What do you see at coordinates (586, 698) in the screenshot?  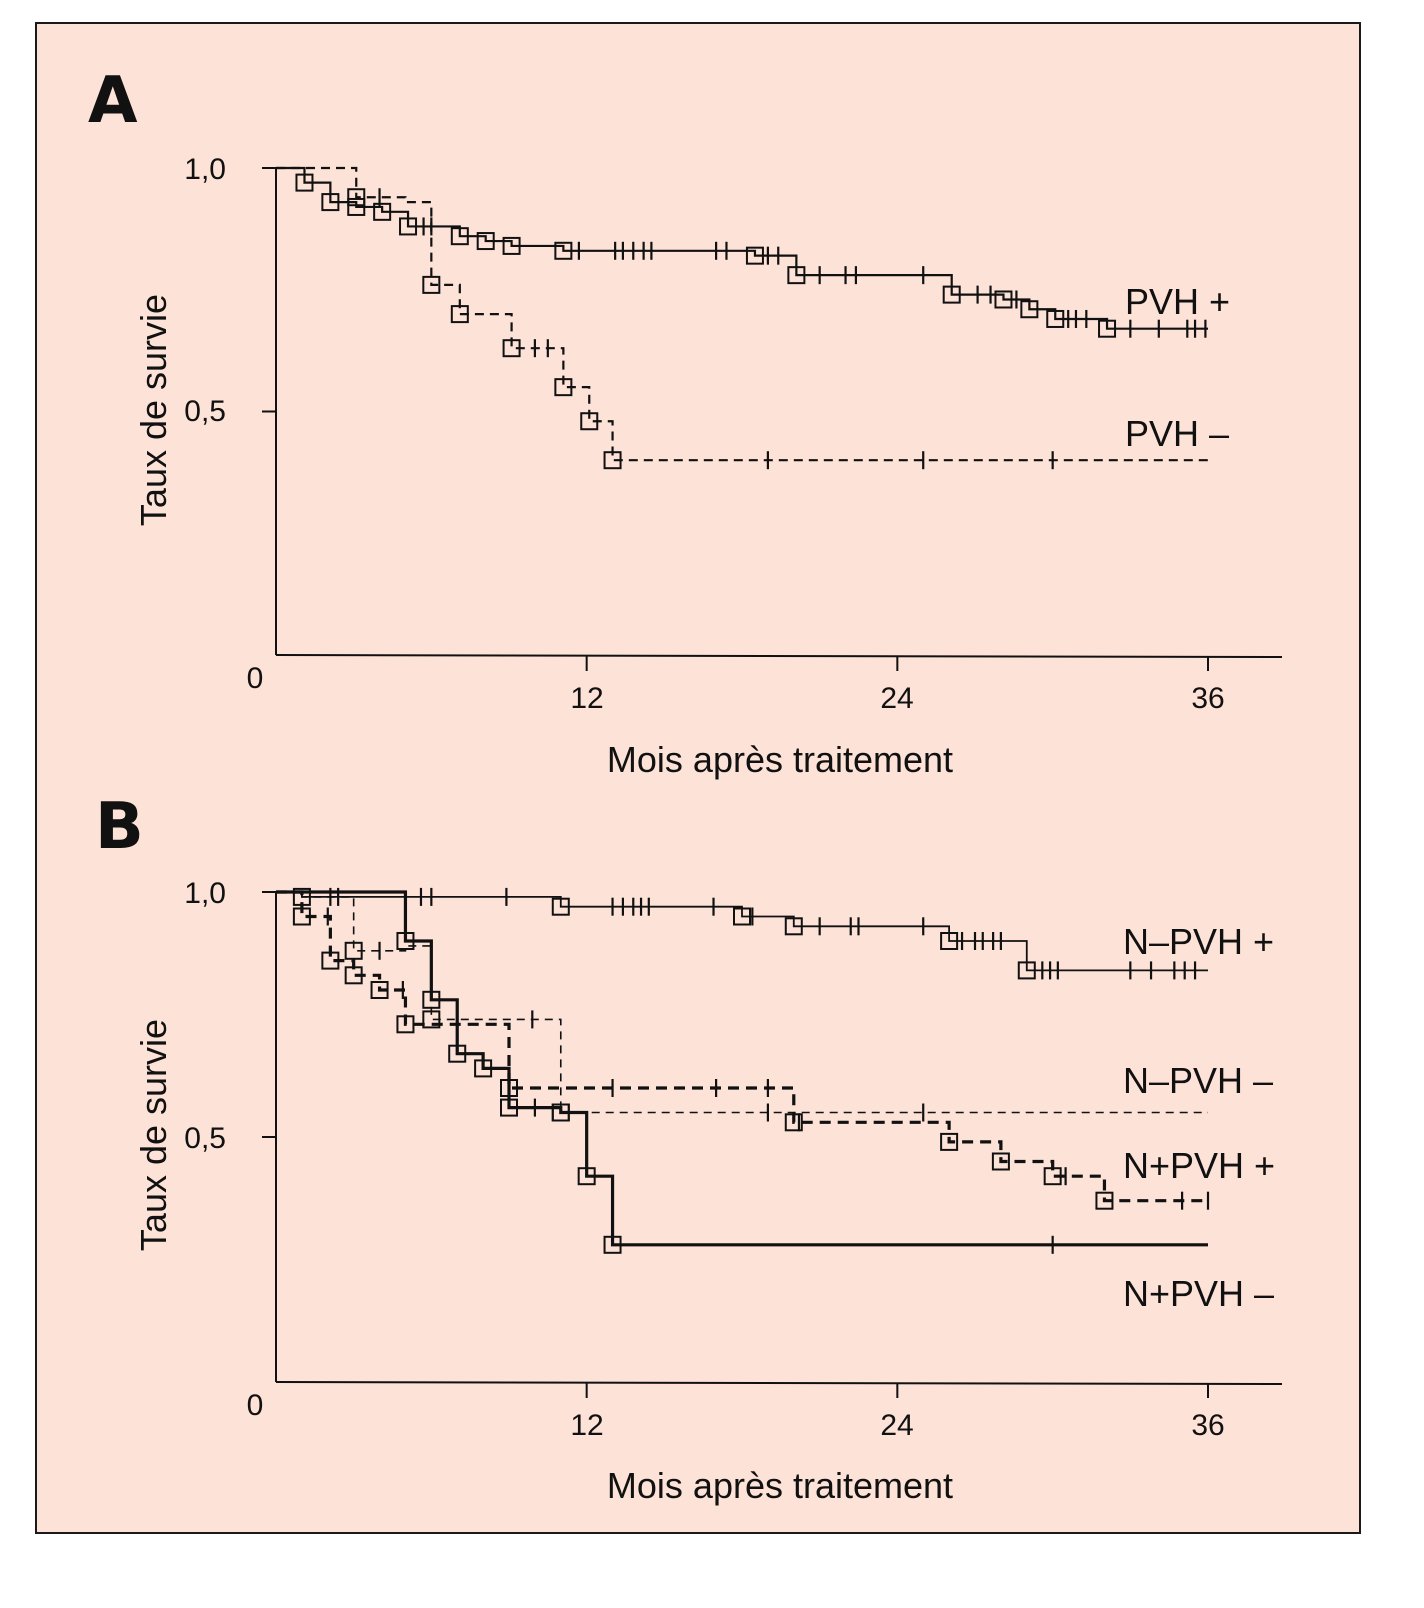 I see `panel-a-xtick-12: 12` at bounding box center [586, 698].